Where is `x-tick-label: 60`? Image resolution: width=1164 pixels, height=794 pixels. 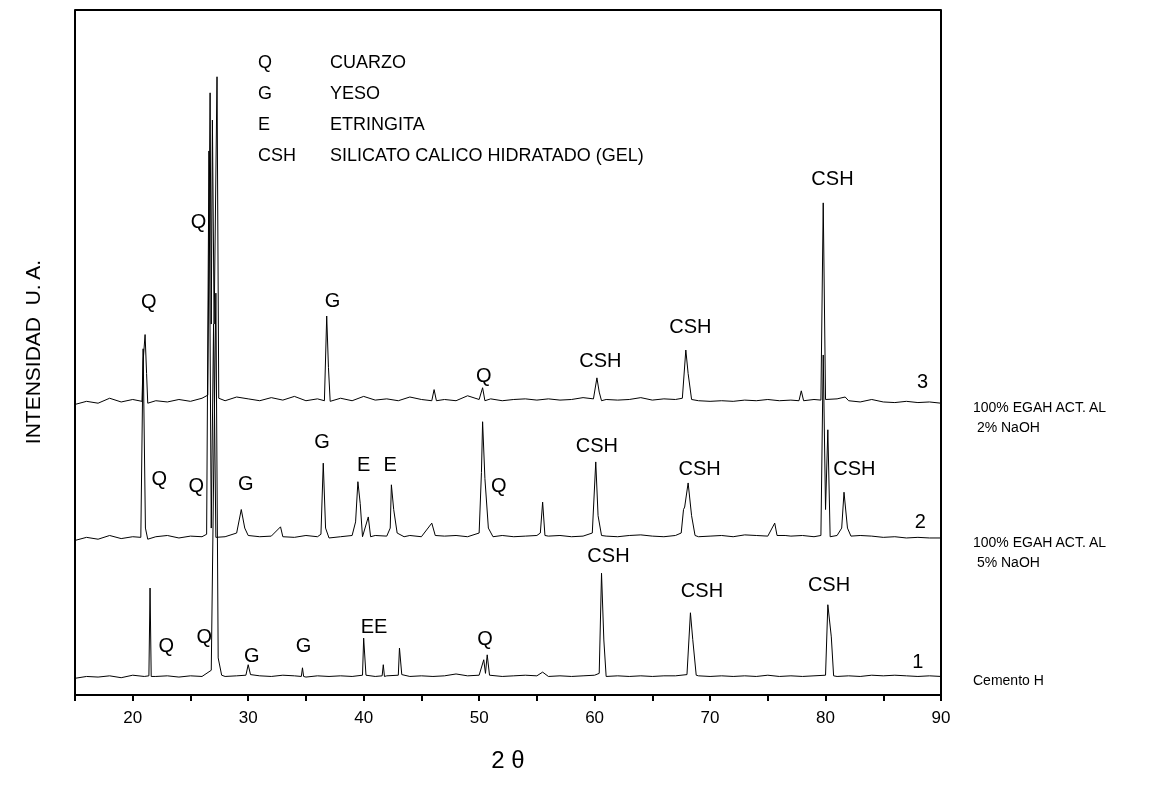
x-tick-label: 60 is located at coordinates (595, 717).